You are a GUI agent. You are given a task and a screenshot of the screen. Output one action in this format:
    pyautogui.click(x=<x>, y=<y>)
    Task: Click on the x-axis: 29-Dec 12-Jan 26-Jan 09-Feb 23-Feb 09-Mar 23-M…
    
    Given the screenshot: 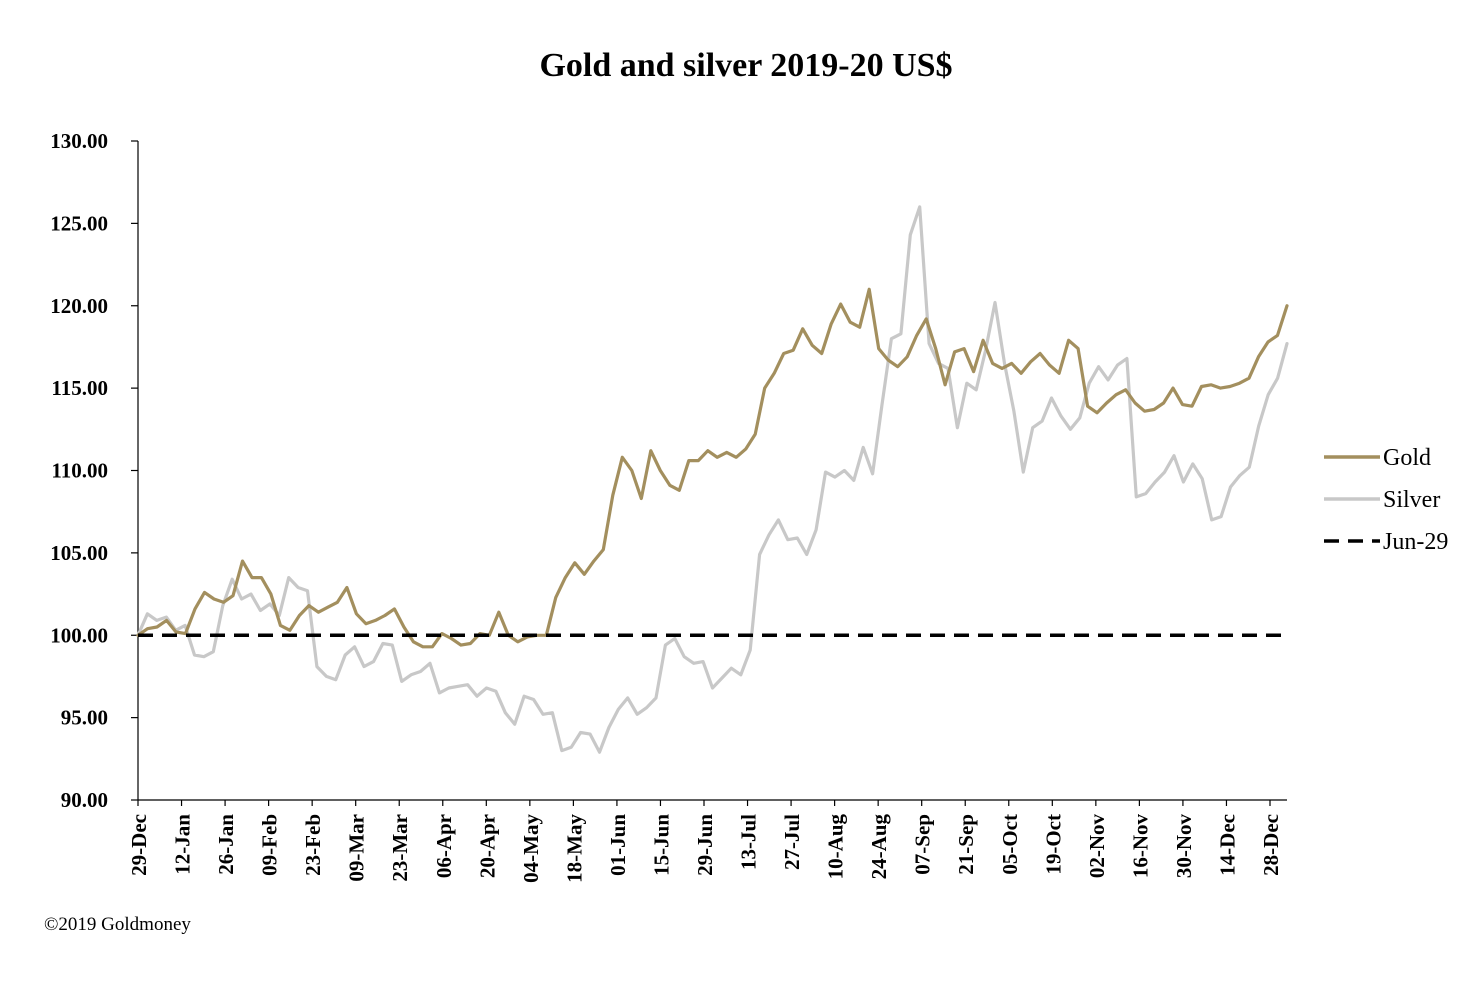 What is the action you would take?
    pyautogui.click(x=707, y=841)
    